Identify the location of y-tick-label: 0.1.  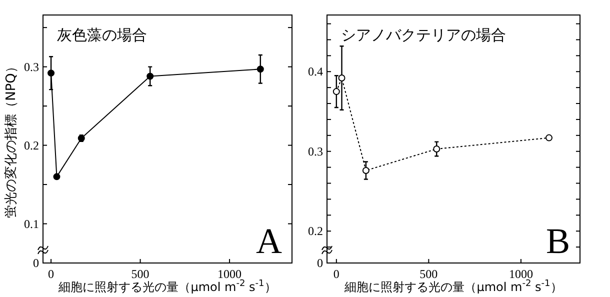
(31, 223).